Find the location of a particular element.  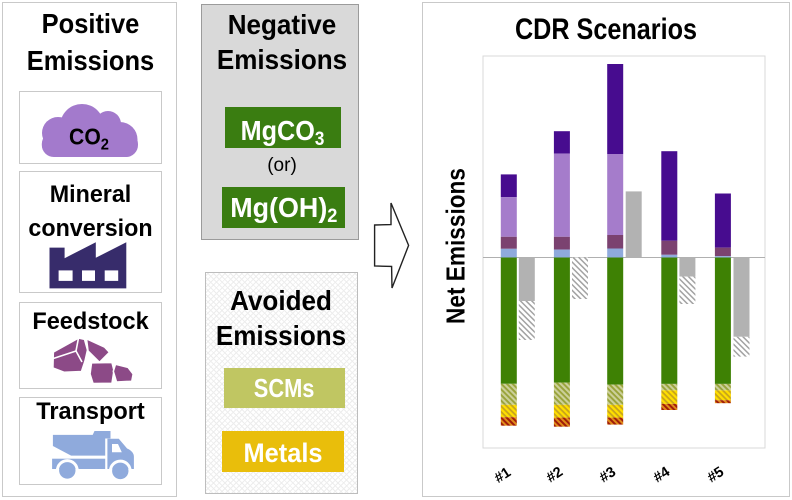

svg-text: #2 is located at coordinates (555, 475).